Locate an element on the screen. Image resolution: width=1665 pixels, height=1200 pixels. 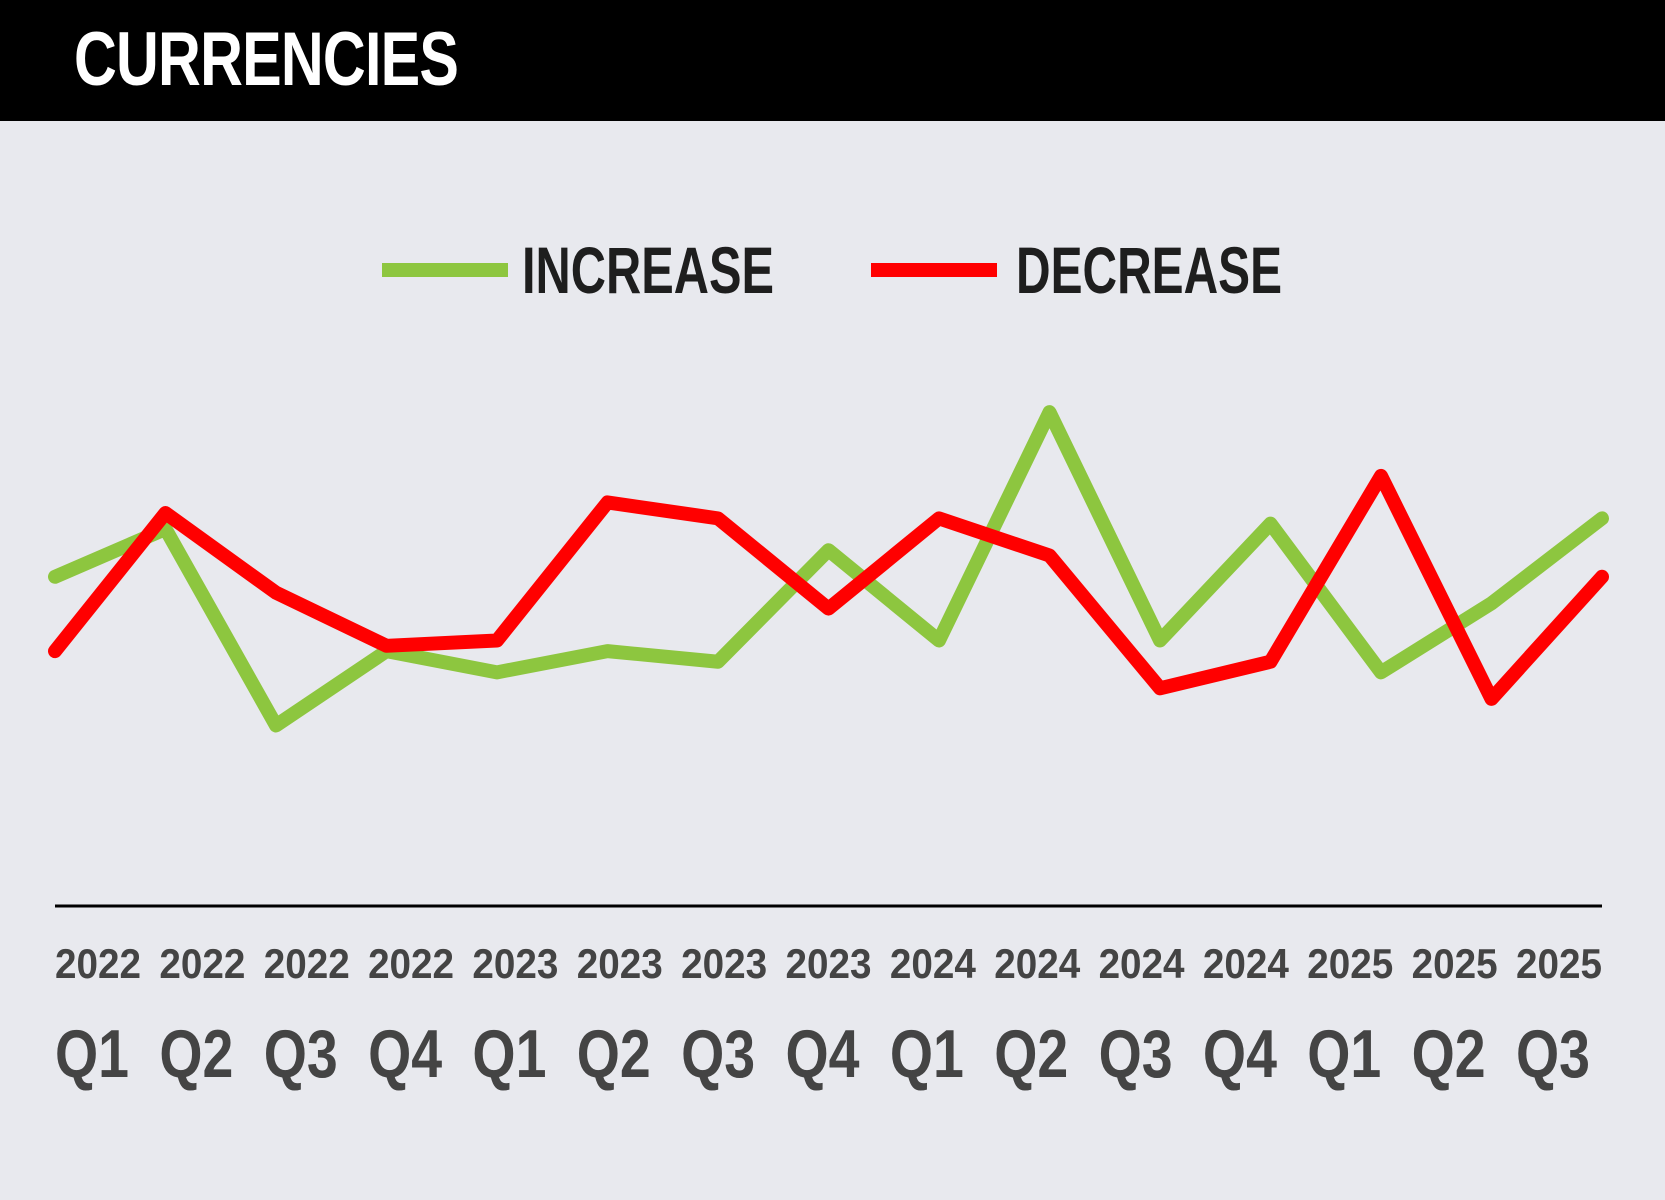
legend-label-decrease: DECREASE is located at coordinates (1149, 270).